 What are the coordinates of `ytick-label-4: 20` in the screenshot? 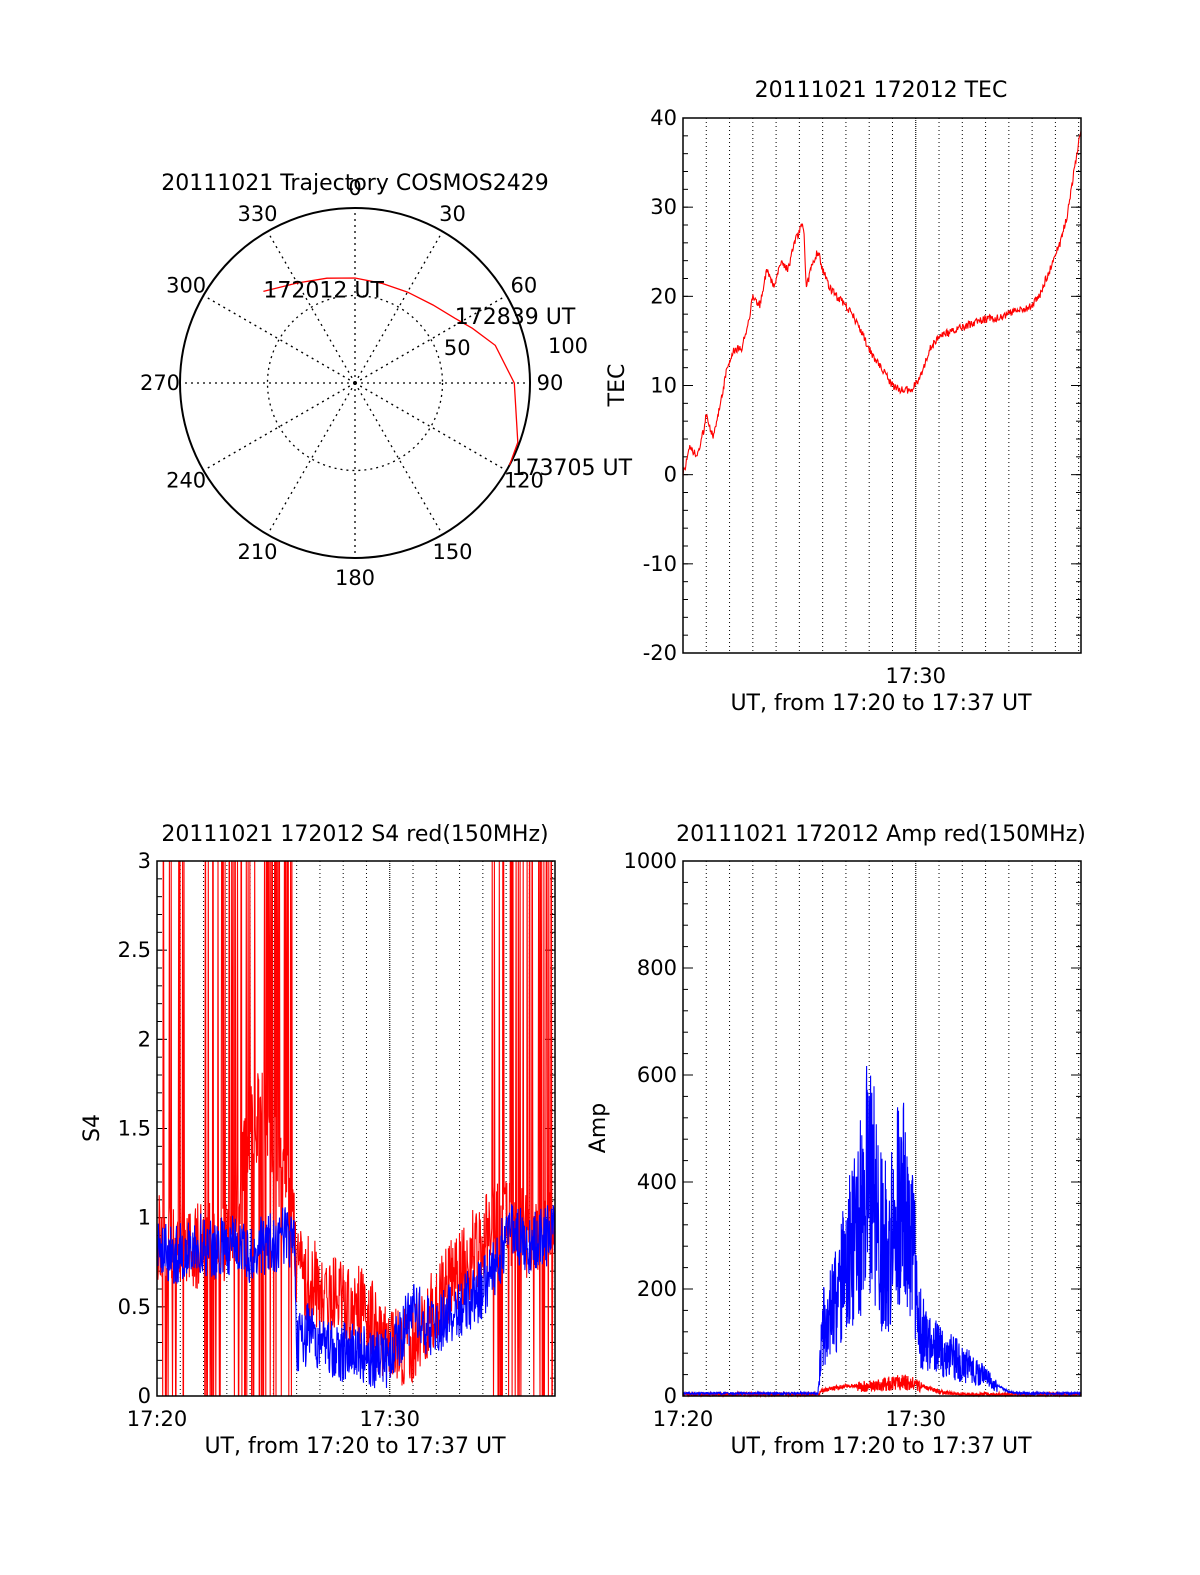 It's located at (663, 296).